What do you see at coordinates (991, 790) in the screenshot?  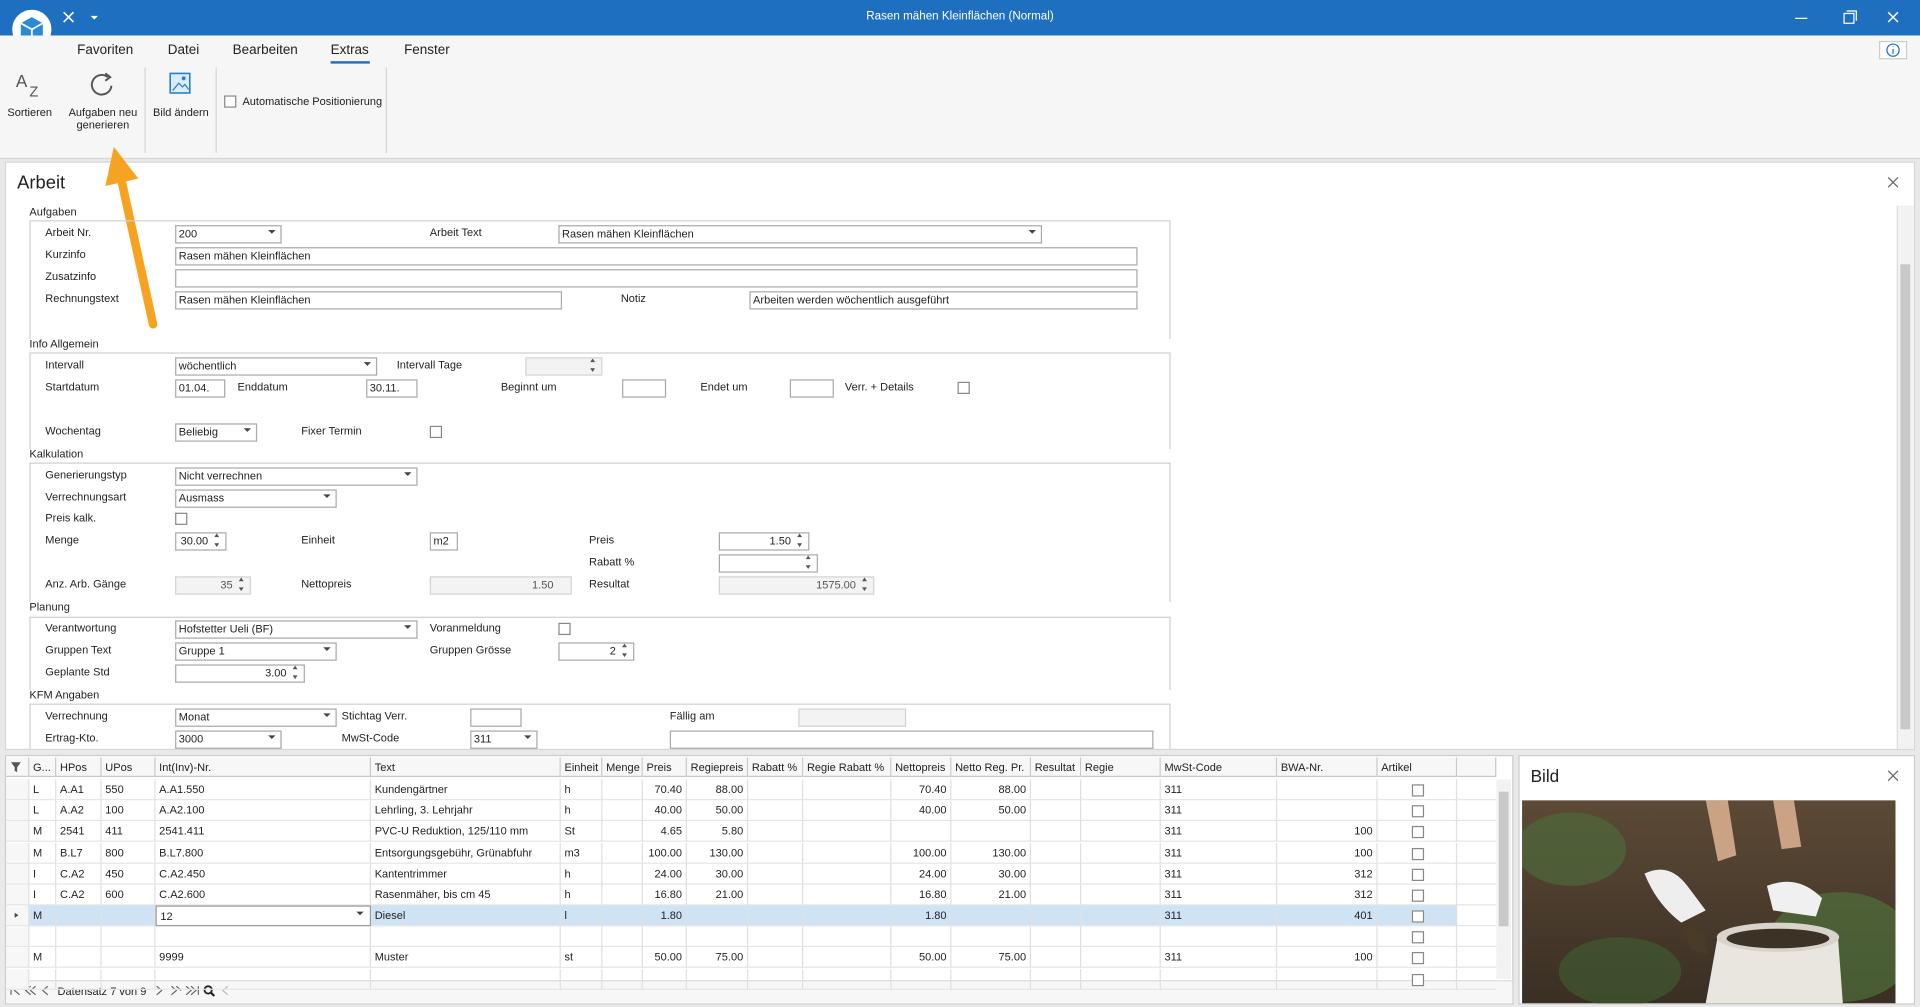 I see `grid-cell: 88.00` at bounding box center [991, 790].